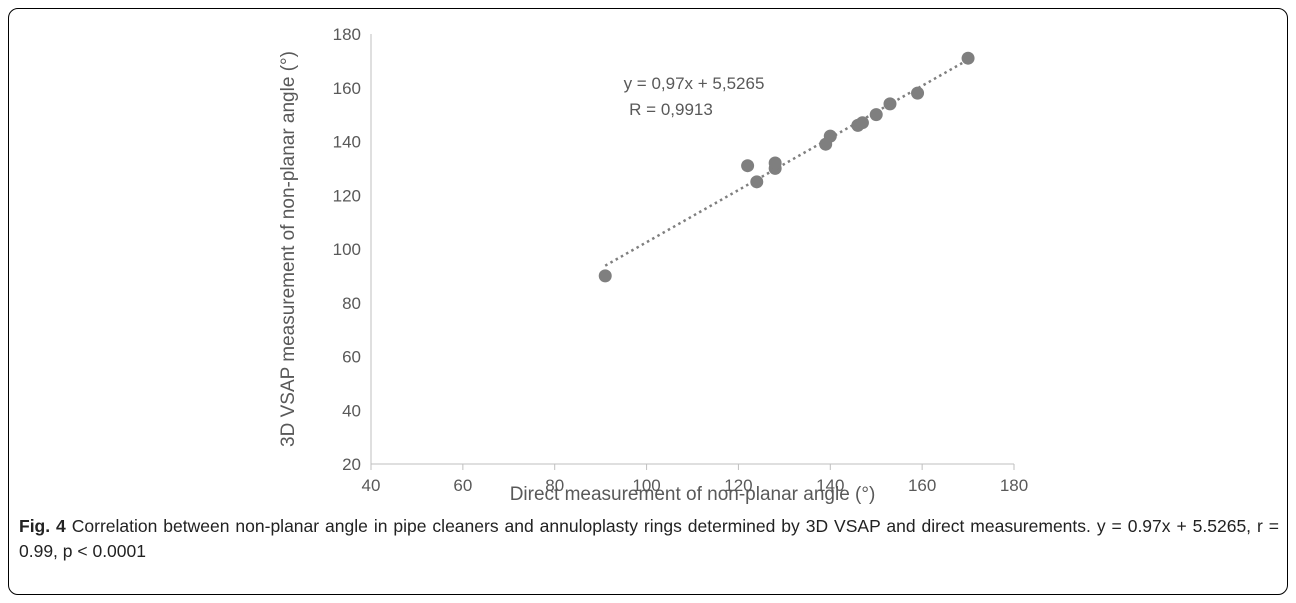 This screenshot has width=1296, height=603. What do you see at coordinates (786, 167) in the screenshot?
I see `data-points` at bounding box center [786, 167].